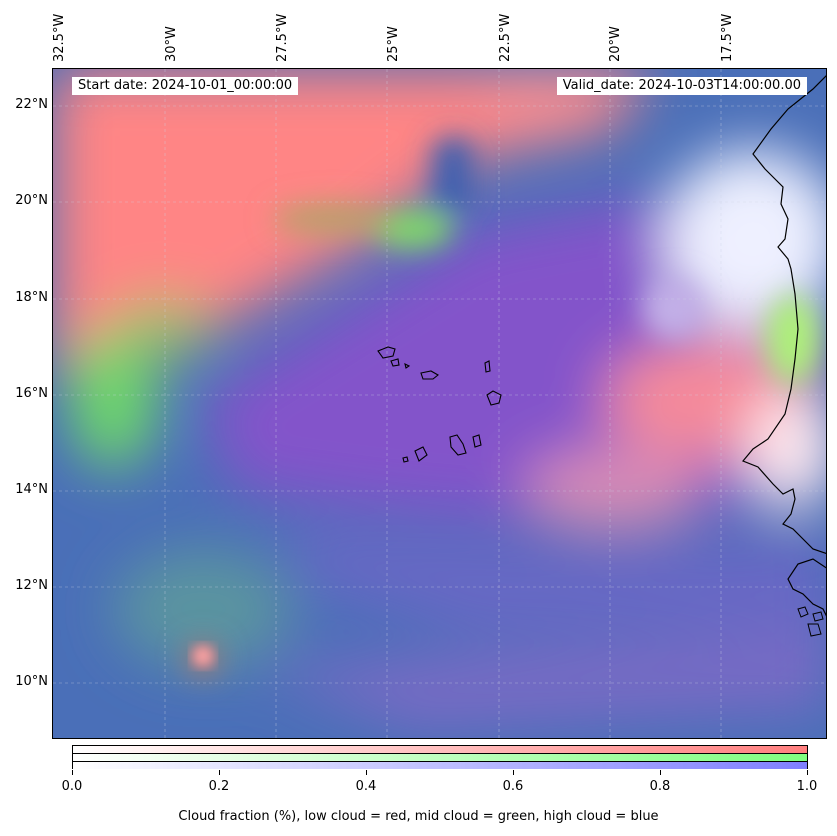  Describe the element at coordinates (429, 375) in the screenshot. I see `island-sao-nicolau` at that location.